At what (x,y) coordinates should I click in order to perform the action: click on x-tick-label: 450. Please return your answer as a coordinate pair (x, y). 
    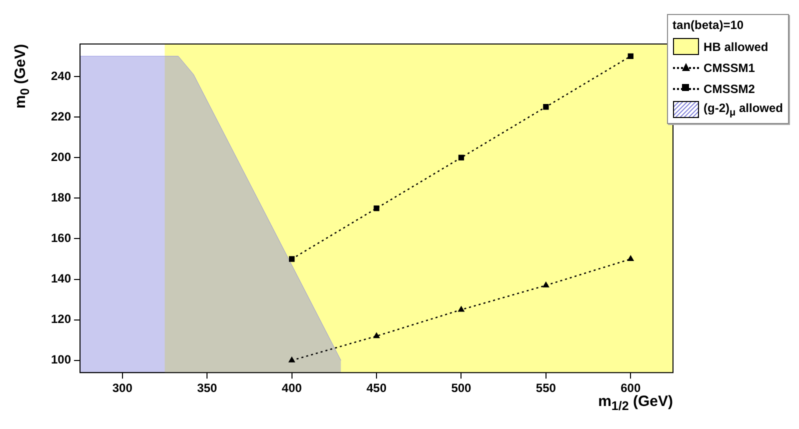
    Looking at the image, I should click on (376, 388).